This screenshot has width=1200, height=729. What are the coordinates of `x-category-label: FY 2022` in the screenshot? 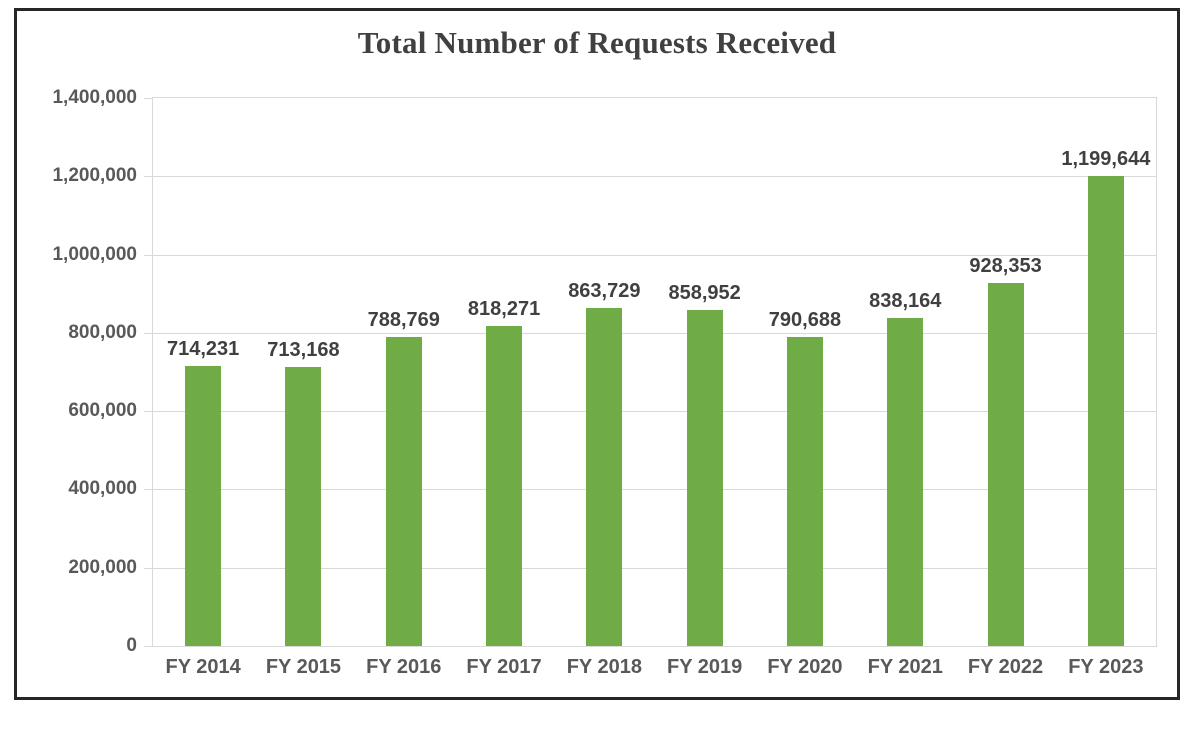 It's located at (1005, 667).